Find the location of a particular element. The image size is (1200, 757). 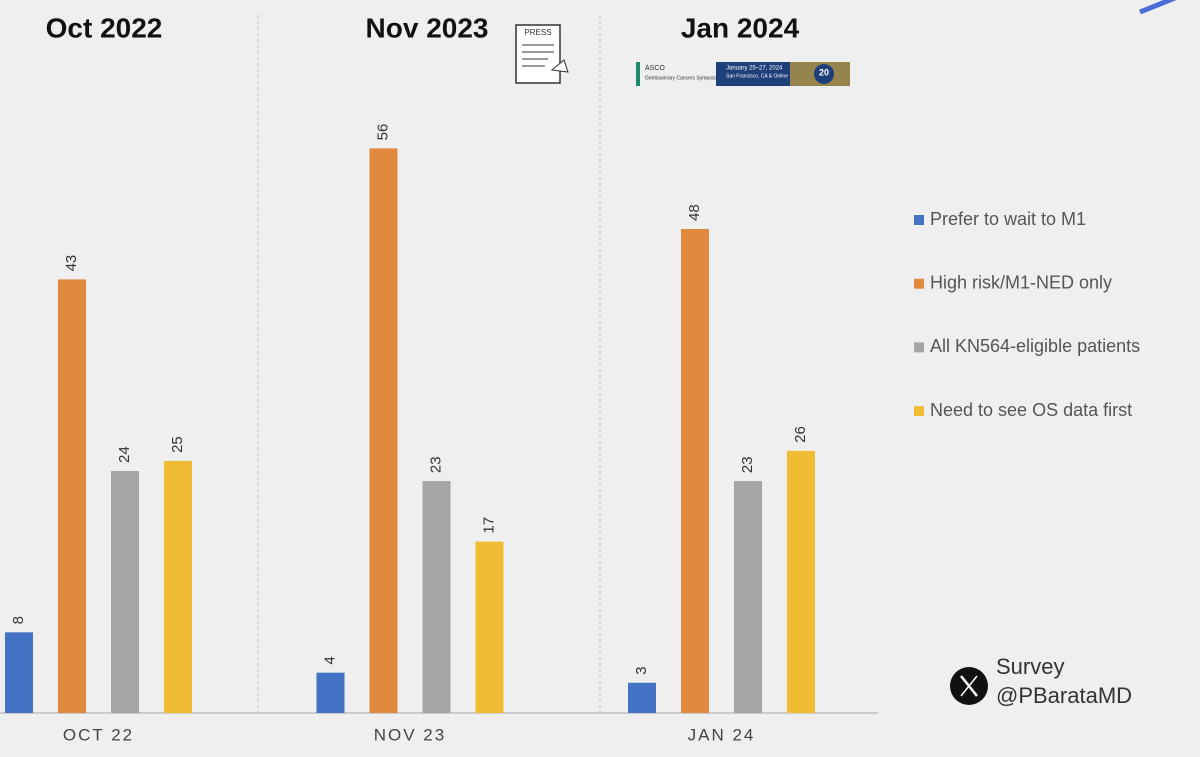

pen-stroke is located at coordinates (1158, 7).